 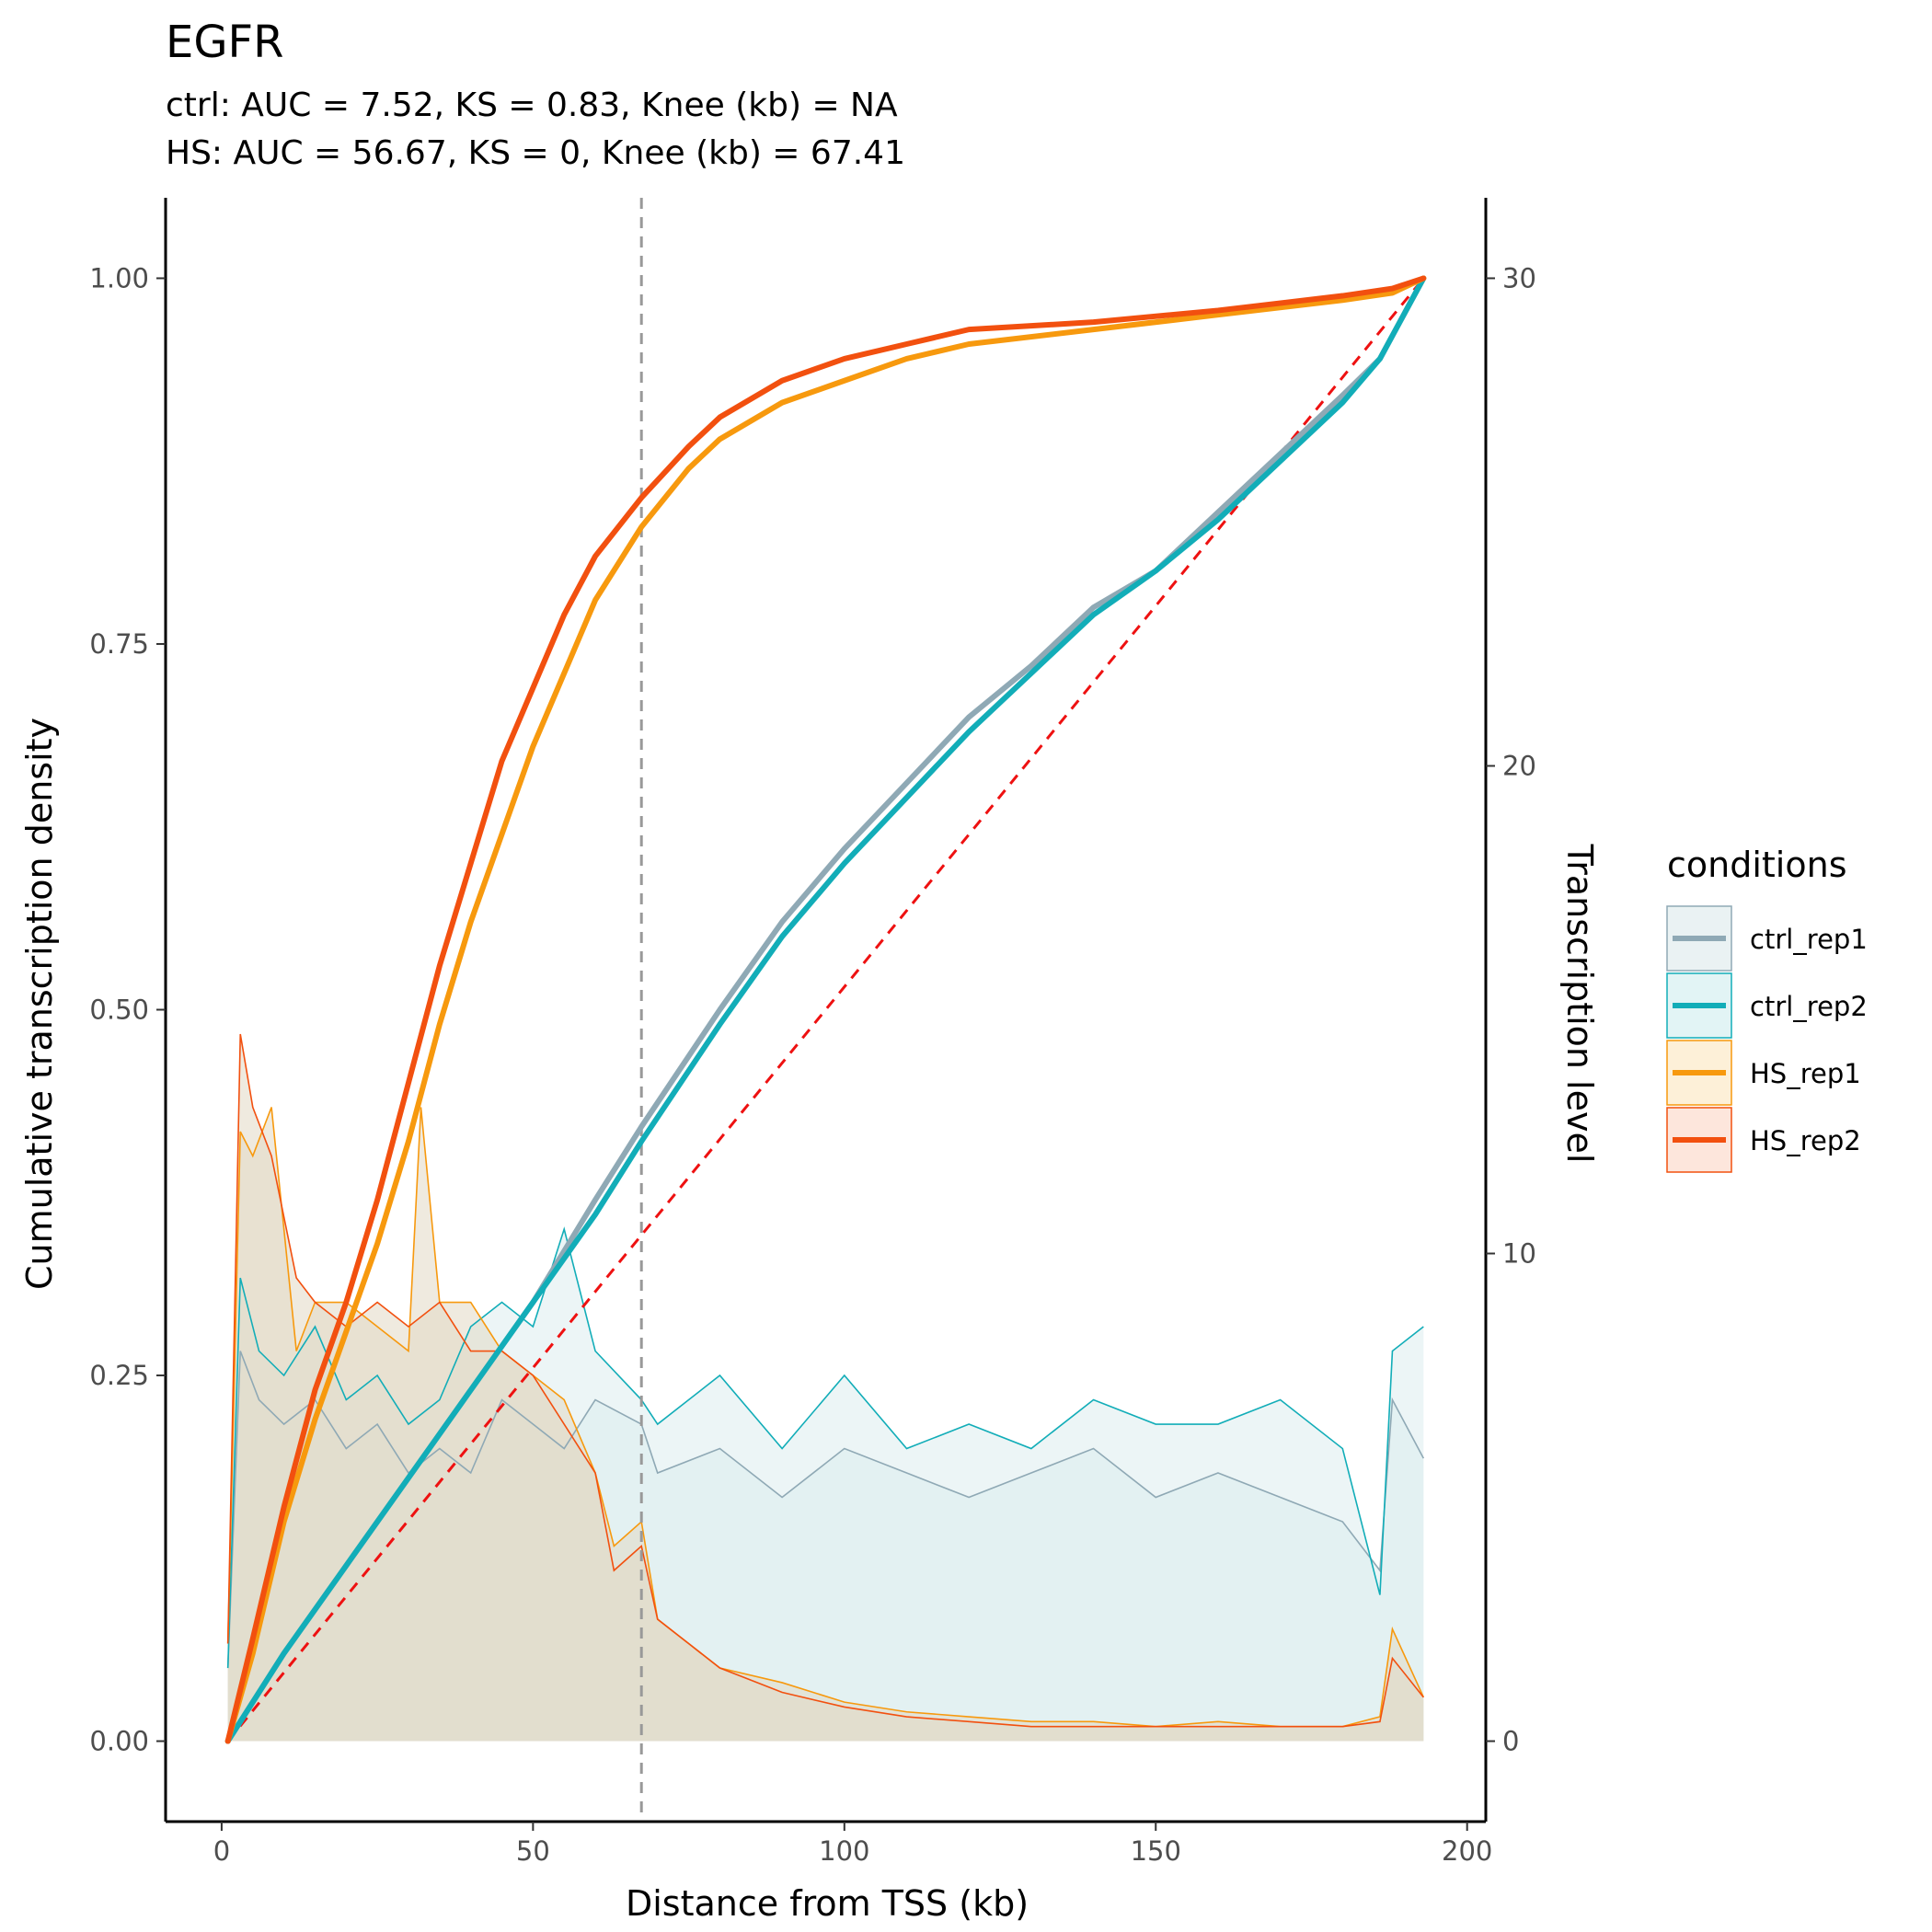 What do you see at coordinates (119, 644) in the screenshot?
I see `y-tick-label: 0.75` at bounding box center [119, 644].